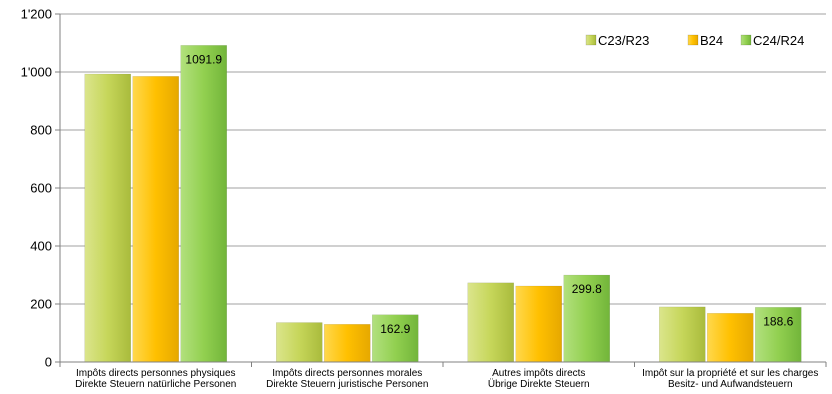 The image size is (832, 394). Describe the element at coordinates (587, 289) in the screenshot. I see `data-label: 299.8` at that location.